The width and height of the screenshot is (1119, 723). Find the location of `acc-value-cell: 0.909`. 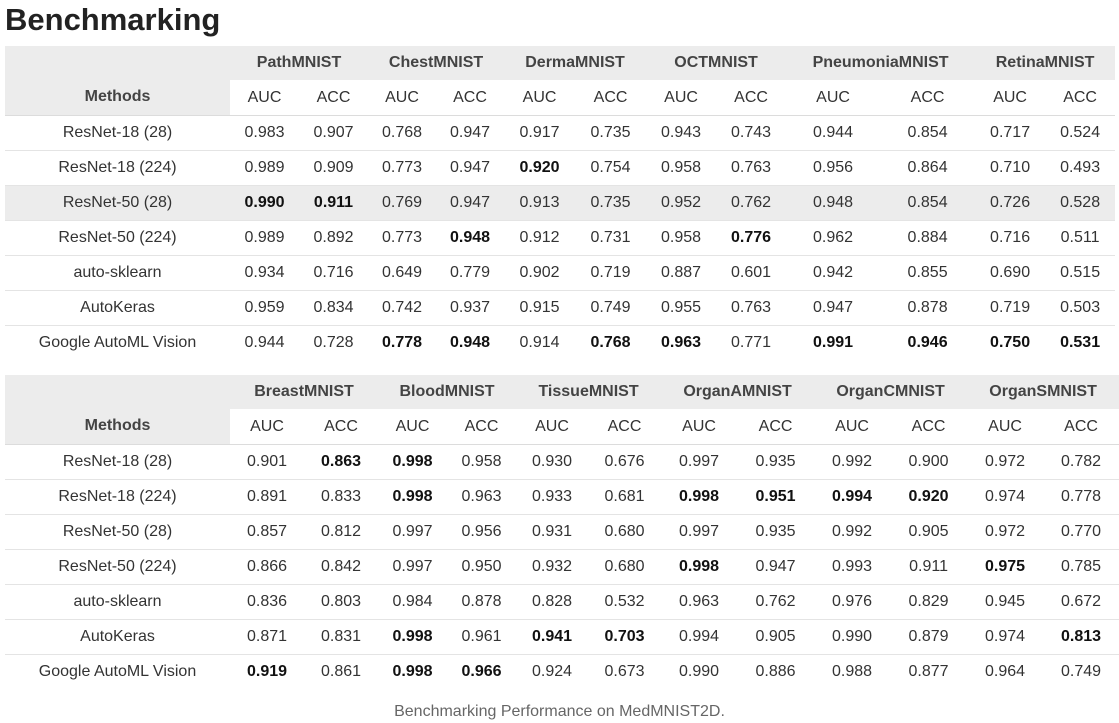

acc-value-cell: 0.909 is located at coordinates (334, 168).